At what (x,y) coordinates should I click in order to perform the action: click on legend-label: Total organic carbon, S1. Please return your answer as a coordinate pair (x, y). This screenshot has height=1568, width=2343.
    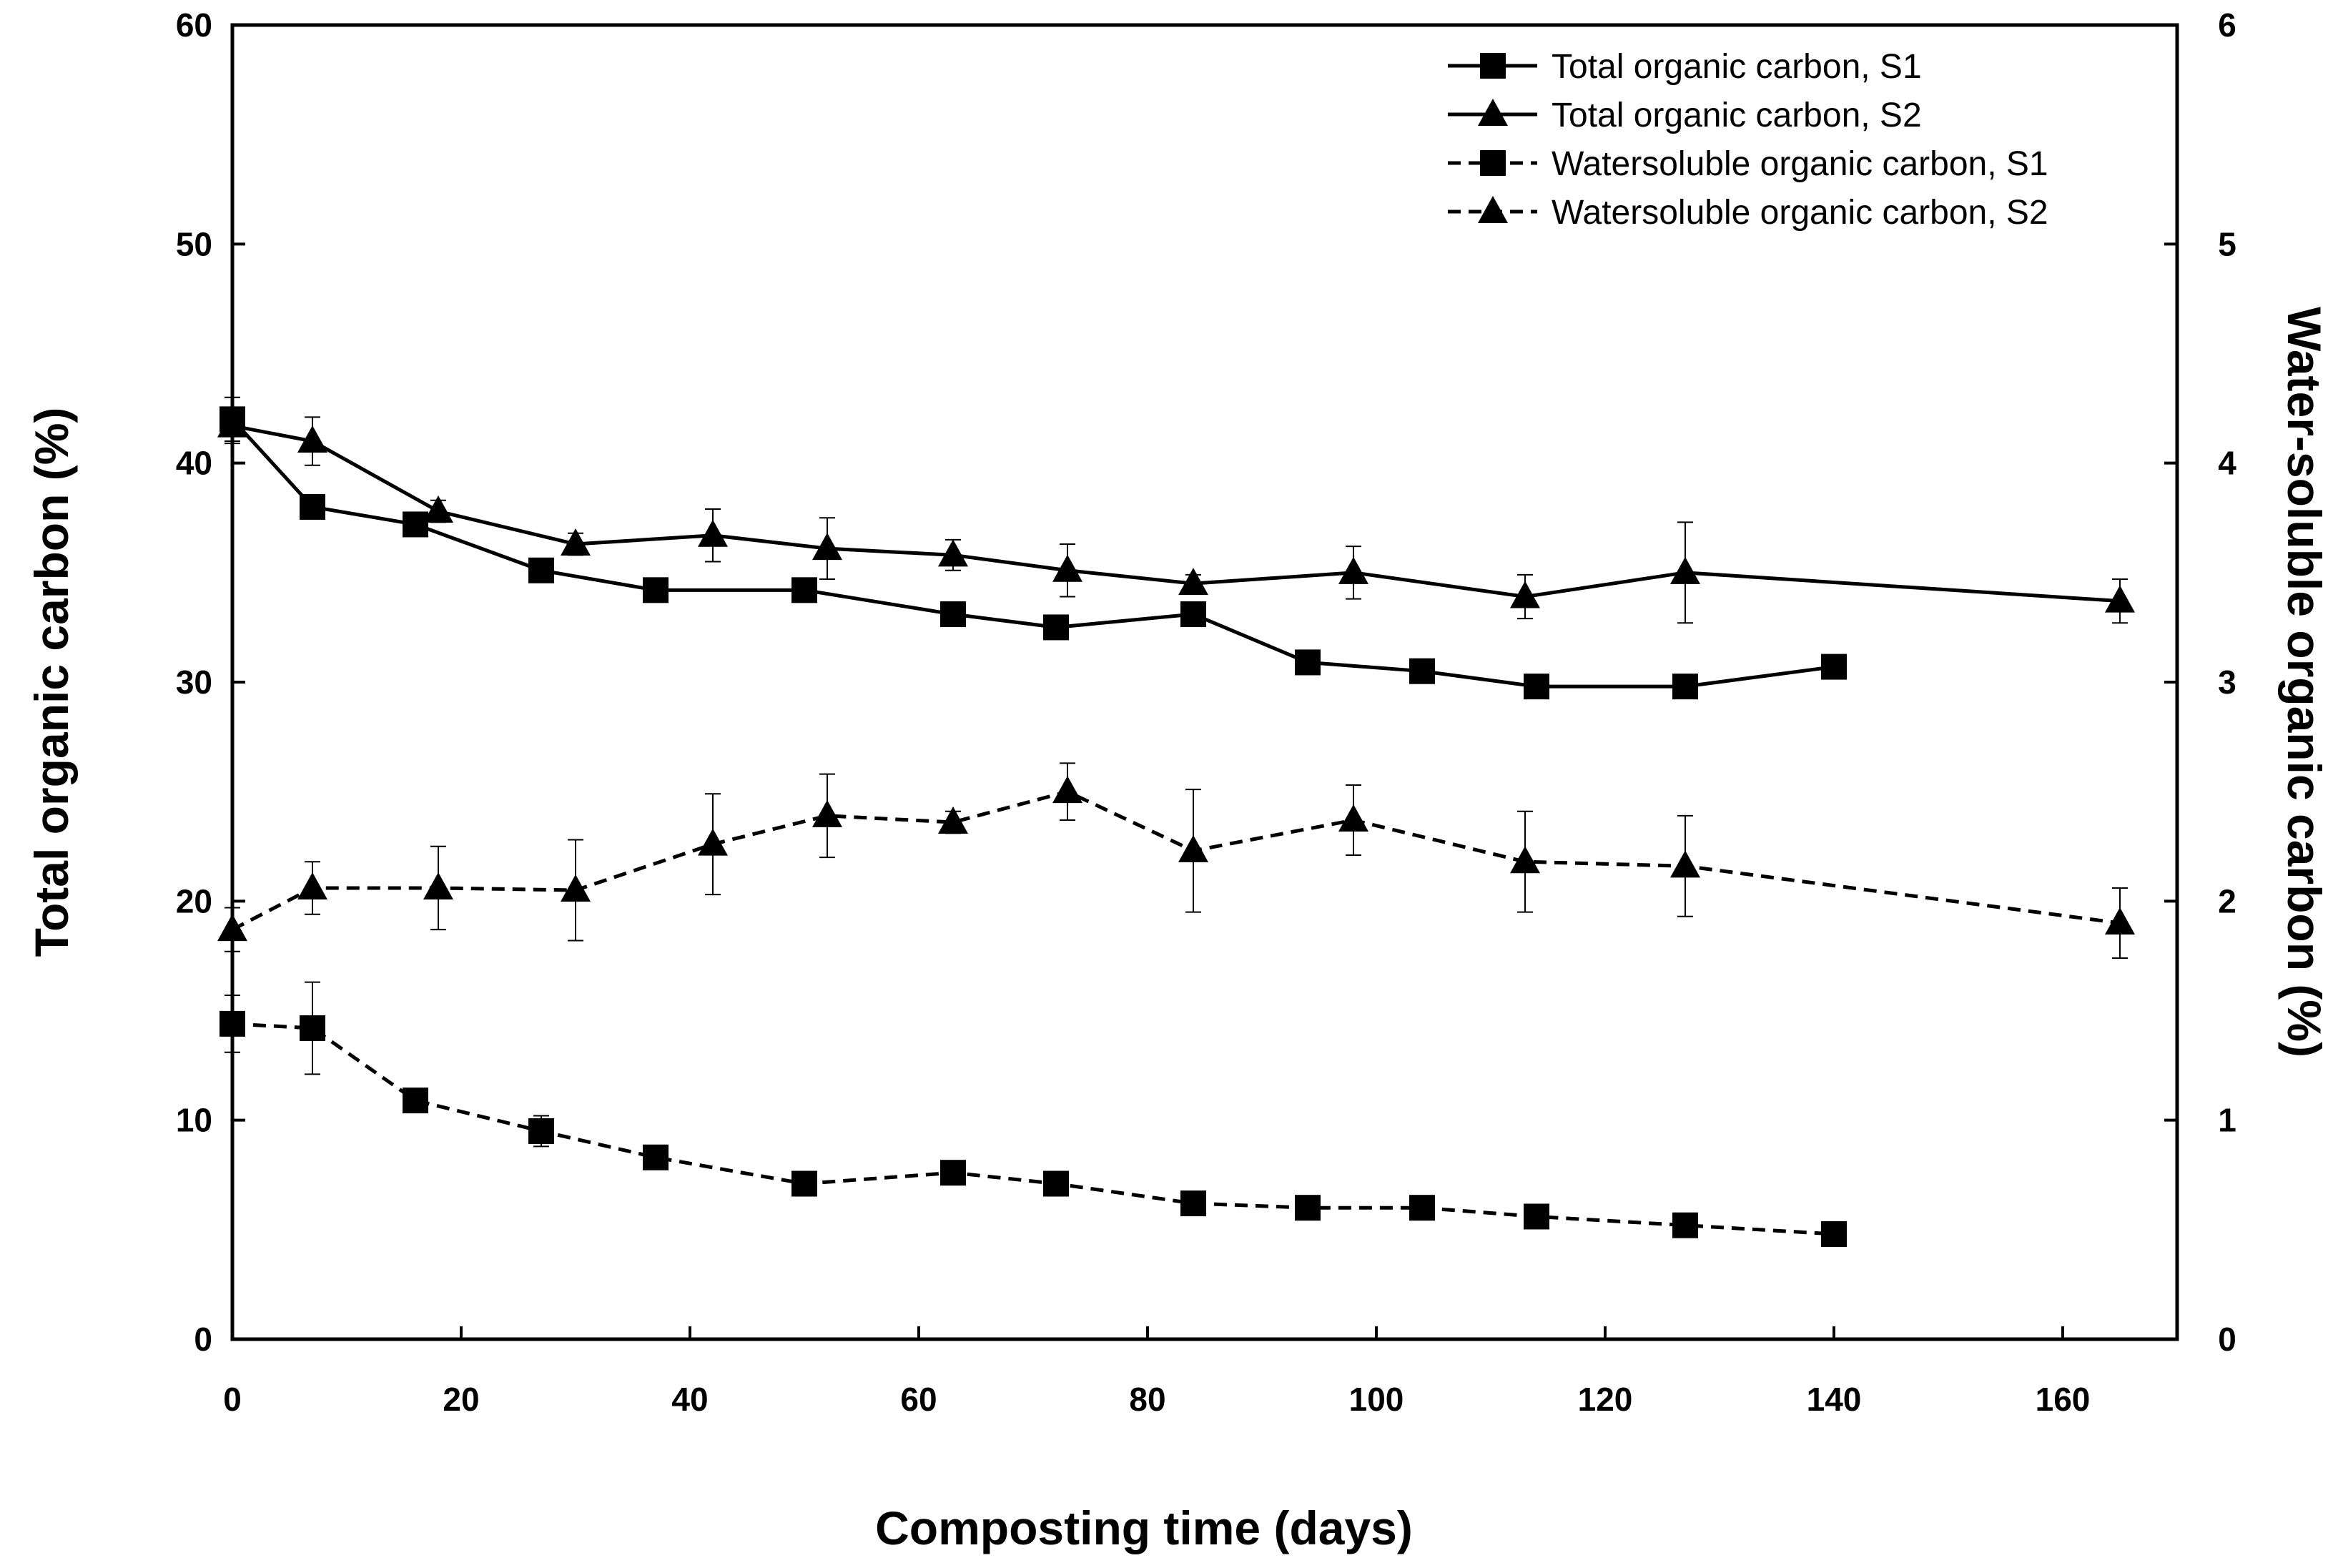
    Looking at the image, I should click on (1737, 67).